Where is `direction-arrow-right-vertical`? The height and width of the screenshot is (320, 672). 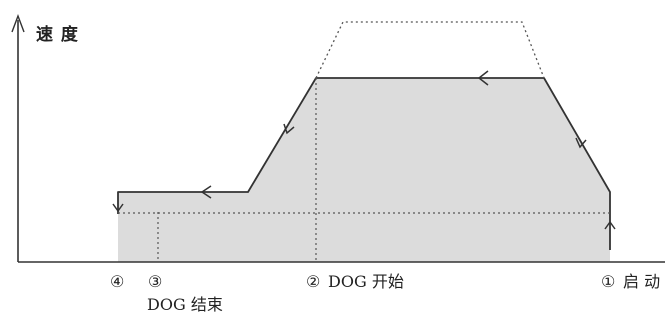 direction-arrow-right-vertical is located at coordinates (610, 225).